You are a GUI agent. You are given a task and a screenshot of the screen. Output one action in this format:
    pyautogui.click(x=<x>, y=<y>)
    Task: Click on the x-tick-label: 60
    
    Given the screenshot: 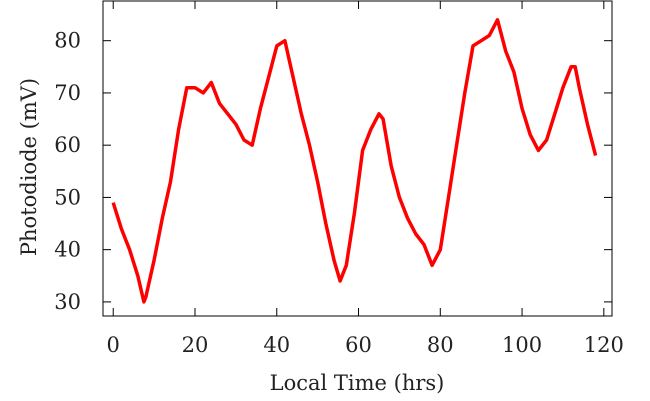 What is the action you would take?
    pyautogui.click(x=358, y=345)
    